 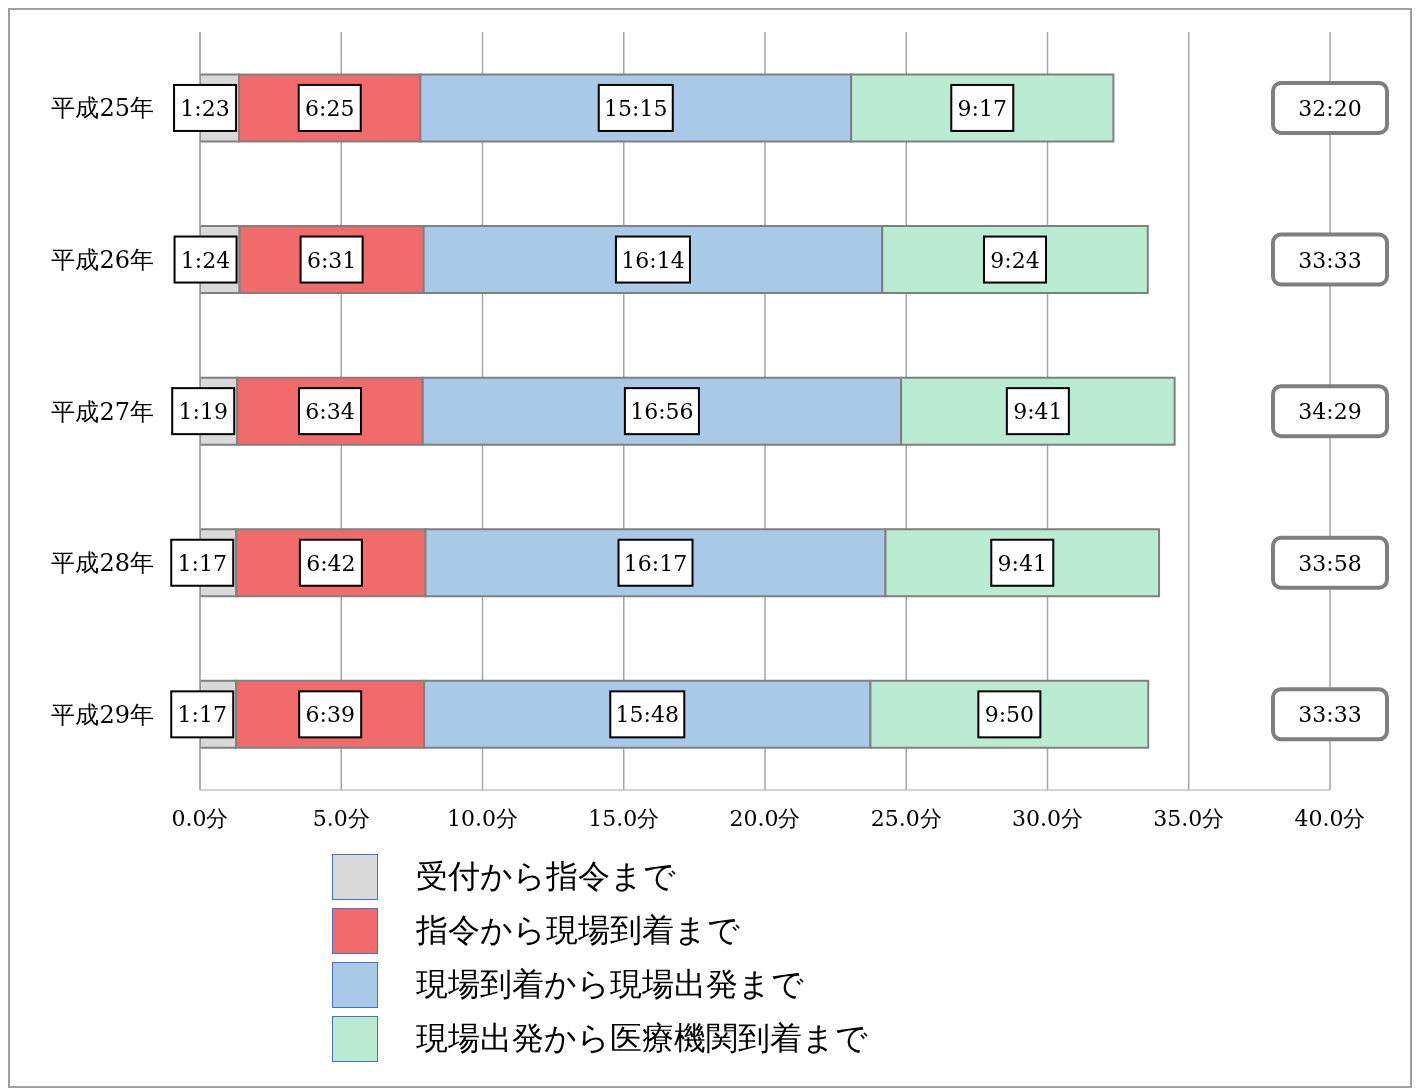 I want to click on data-label: 15:15, so click(x=636, y=108).